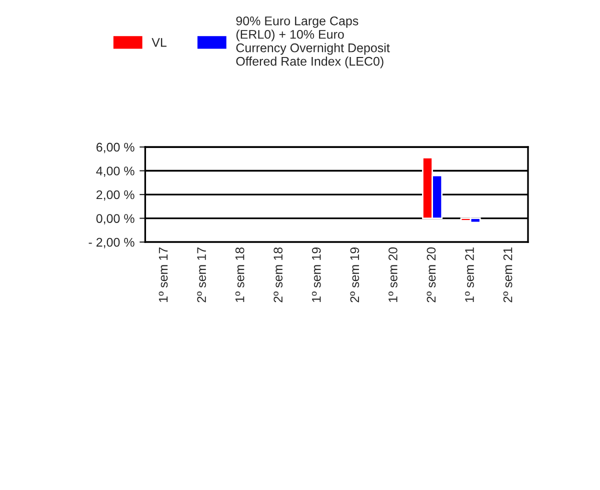 The width and height of the screenshot is (600, 490). Describe the element at coordinates (115, 148) in the screenshot. I see `y-tick-label: 6,00 %` at that location.